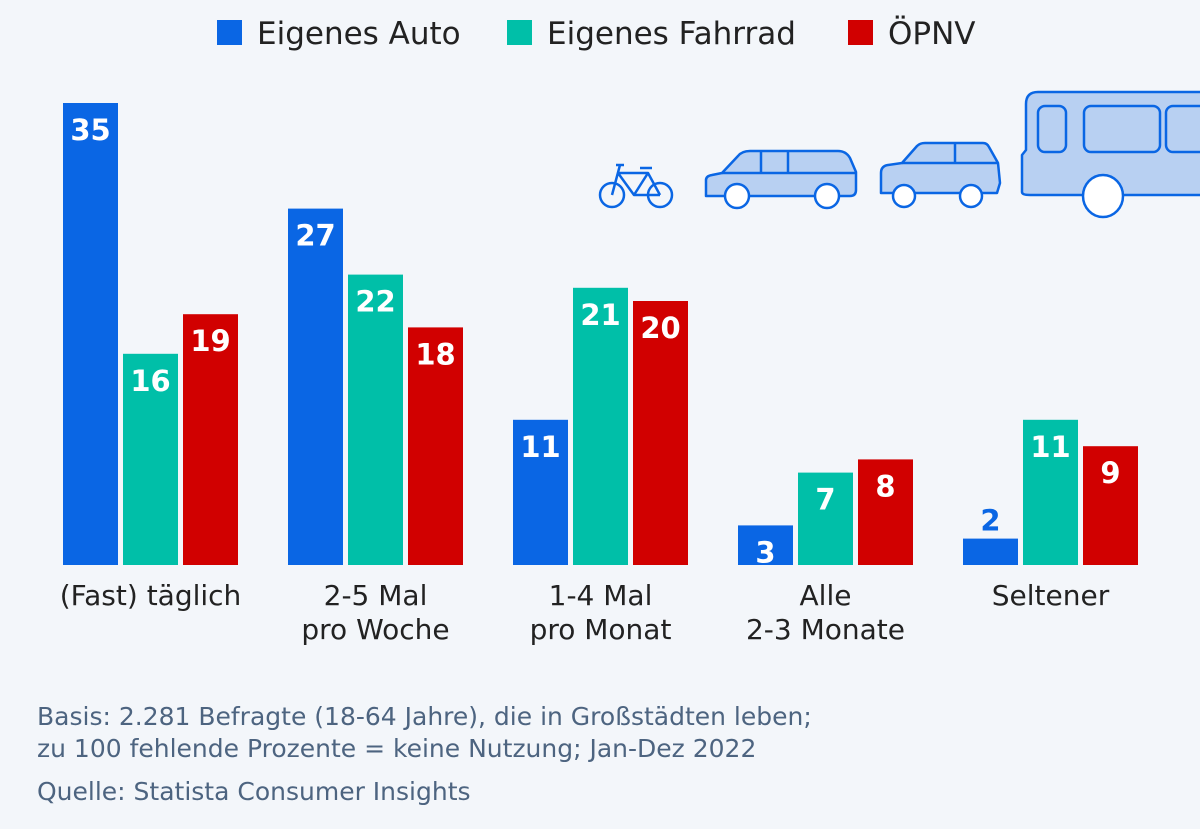 The width and height of the screenshot is (1200, 829). What do you see at coordinates (885, 486) in the screenshot?
I see `data-label: 8` at bounding box center [885, 486].